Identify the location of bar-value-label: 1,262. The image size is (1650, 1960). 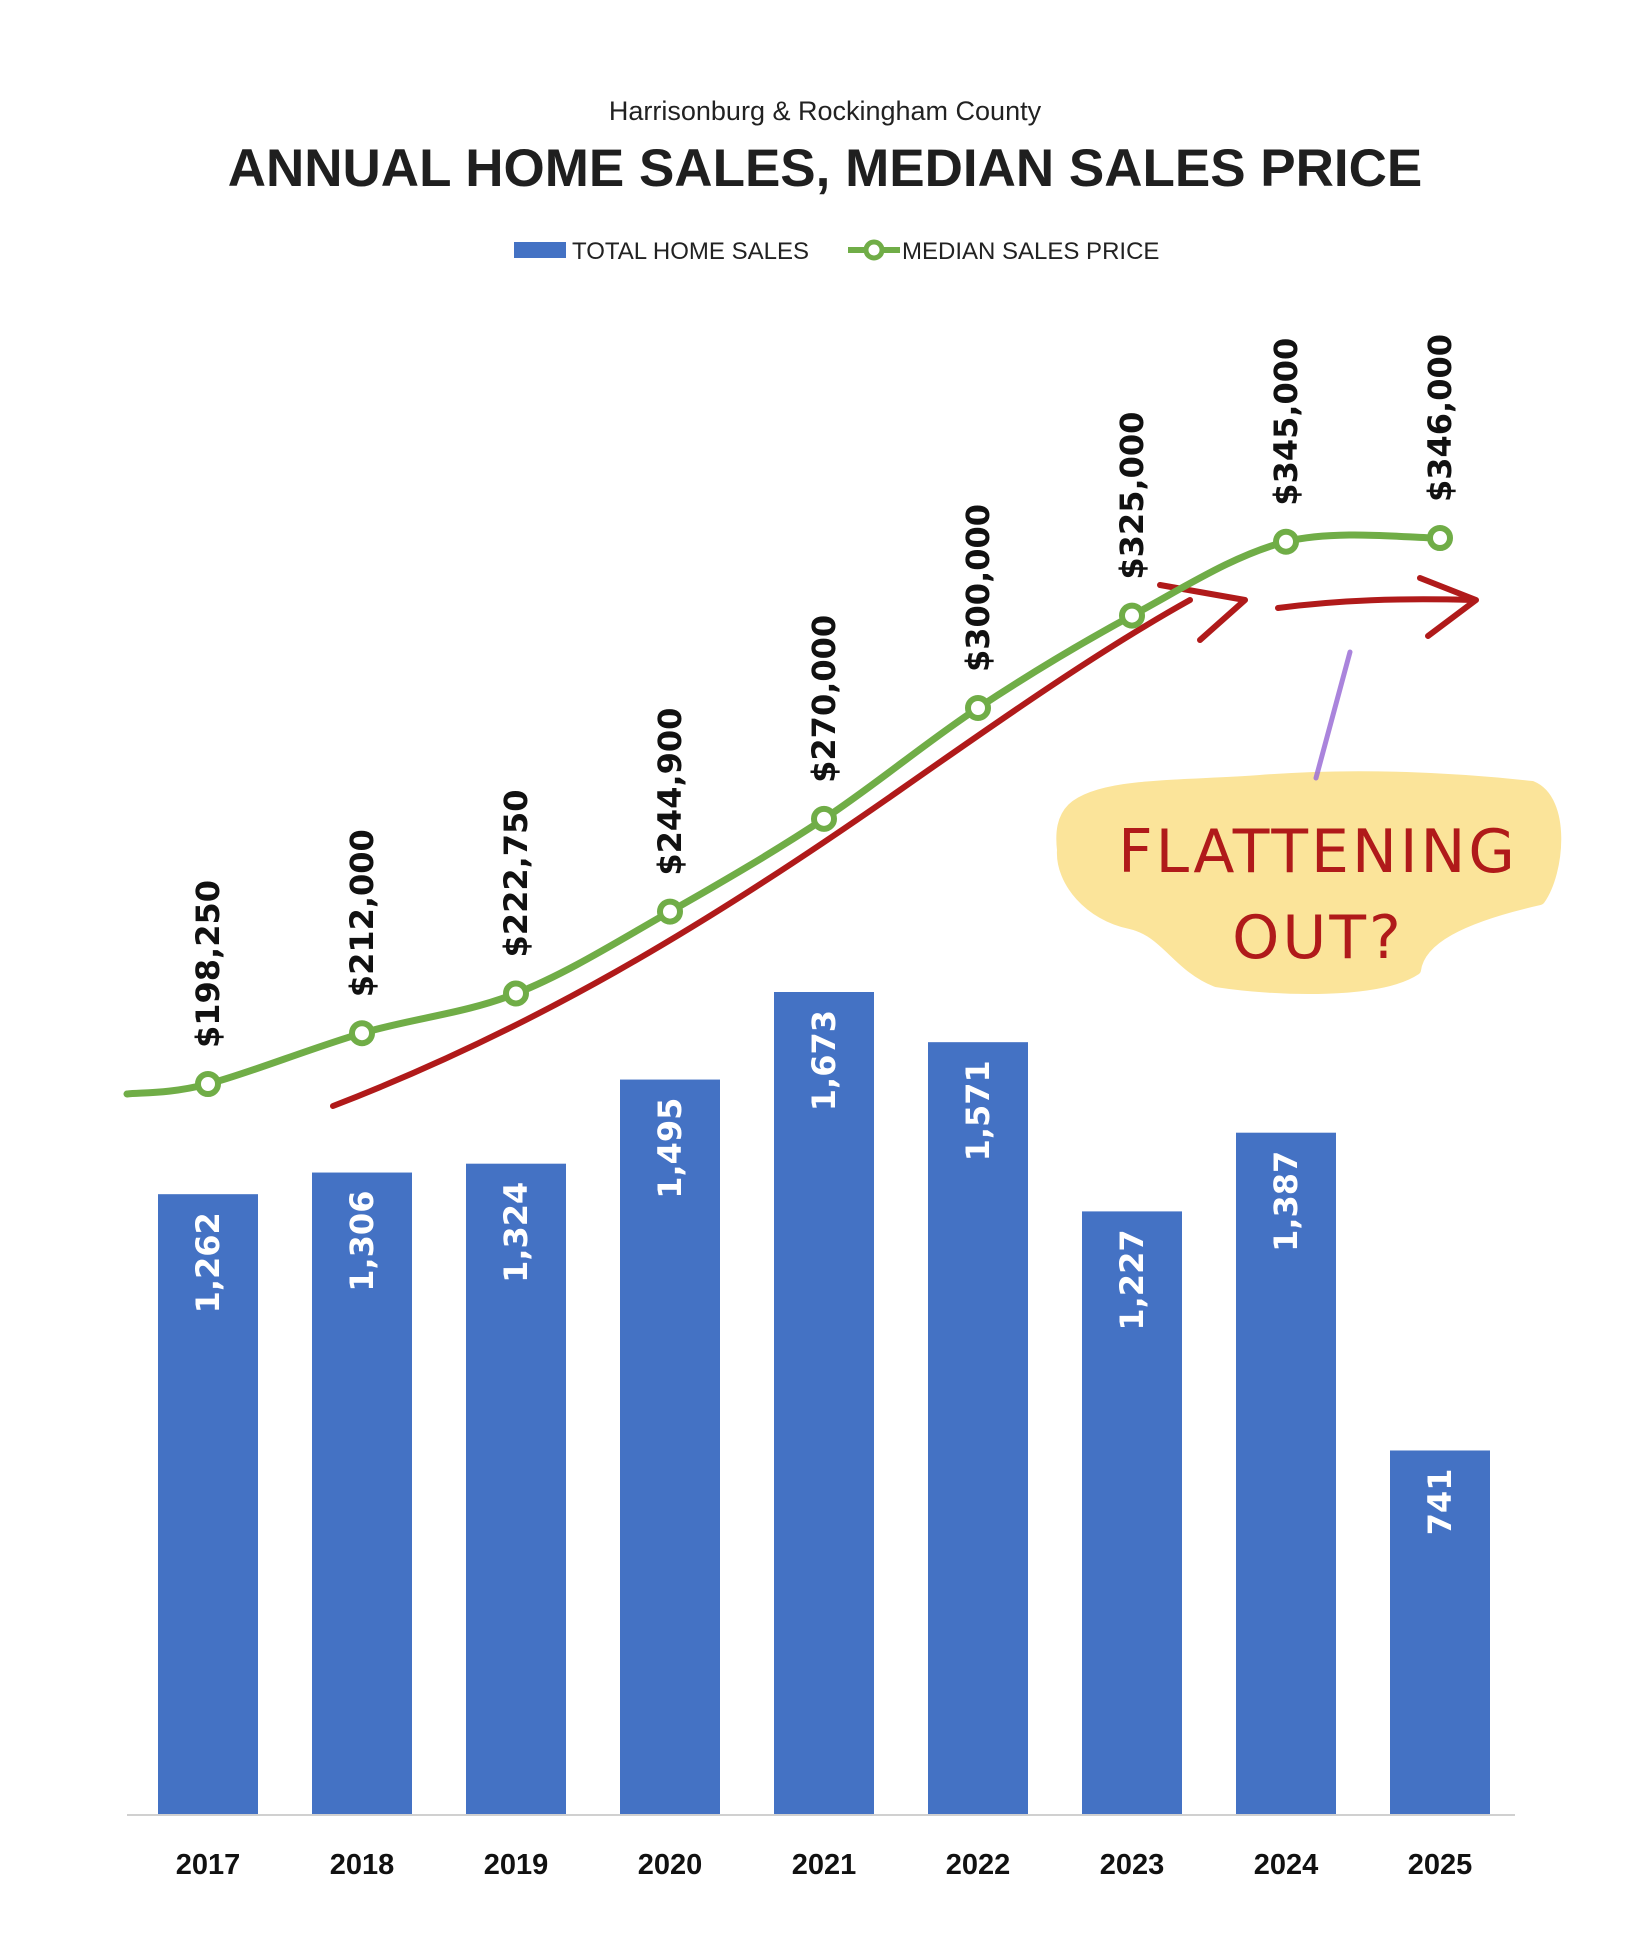
(208, 1262).